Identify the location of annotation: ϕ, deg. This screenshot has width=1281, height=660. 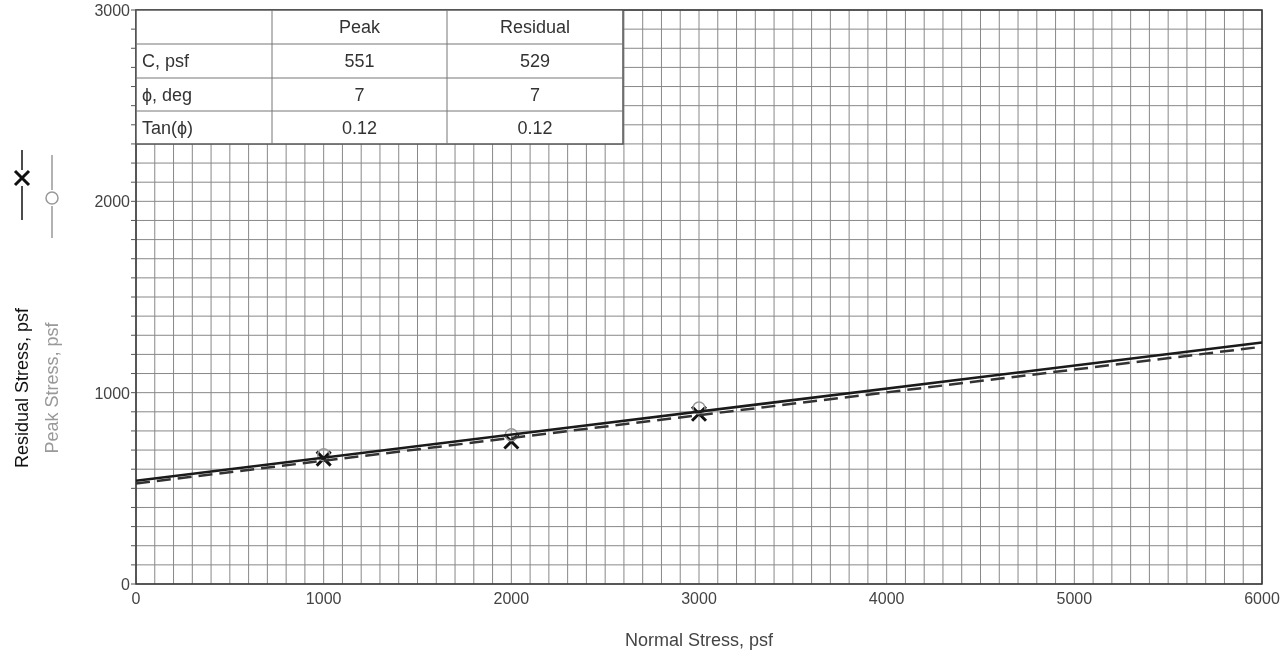
(167, 94).